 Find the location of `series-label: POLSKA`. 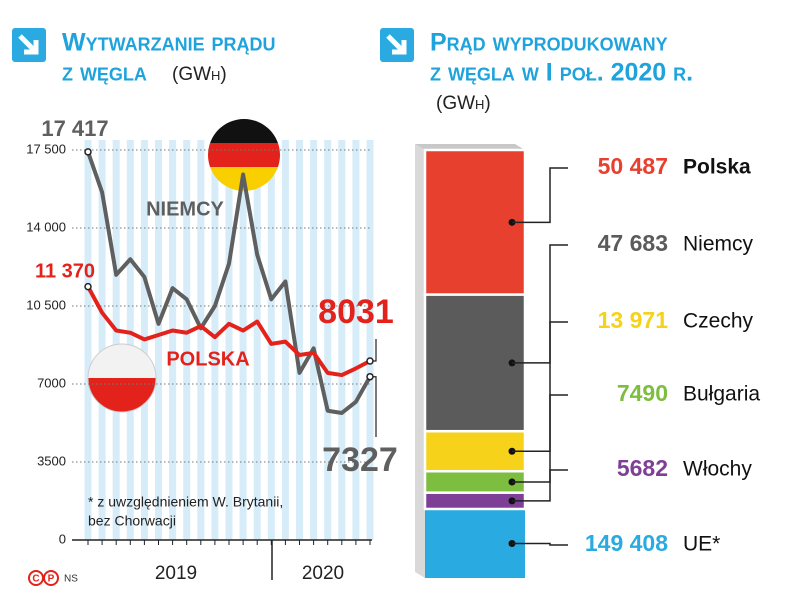

series-label: POLSKA is located at coordinates (207, 359).